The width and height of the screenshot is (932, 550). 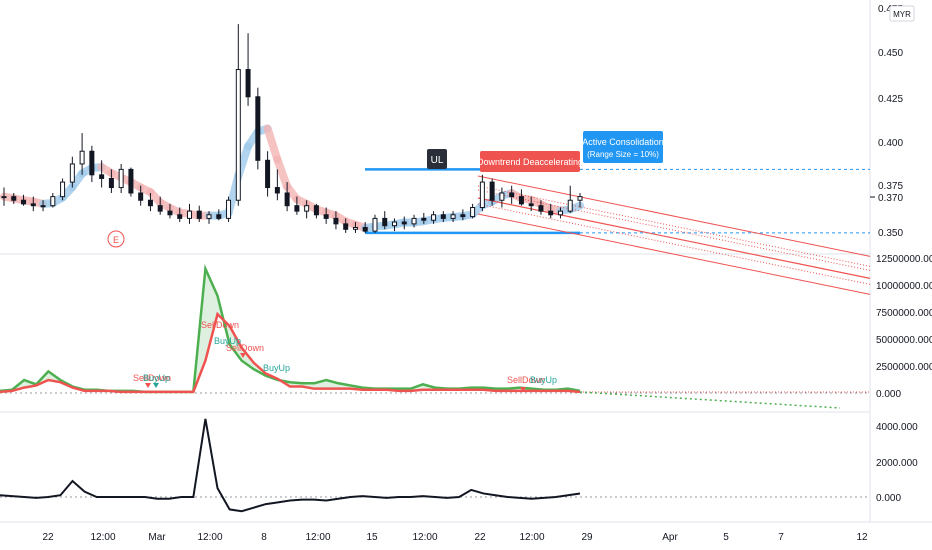 What do you see at coordinates (862, 537) in the screenshot?
I see `time-tick: 12` at bounding box center [862, 537].